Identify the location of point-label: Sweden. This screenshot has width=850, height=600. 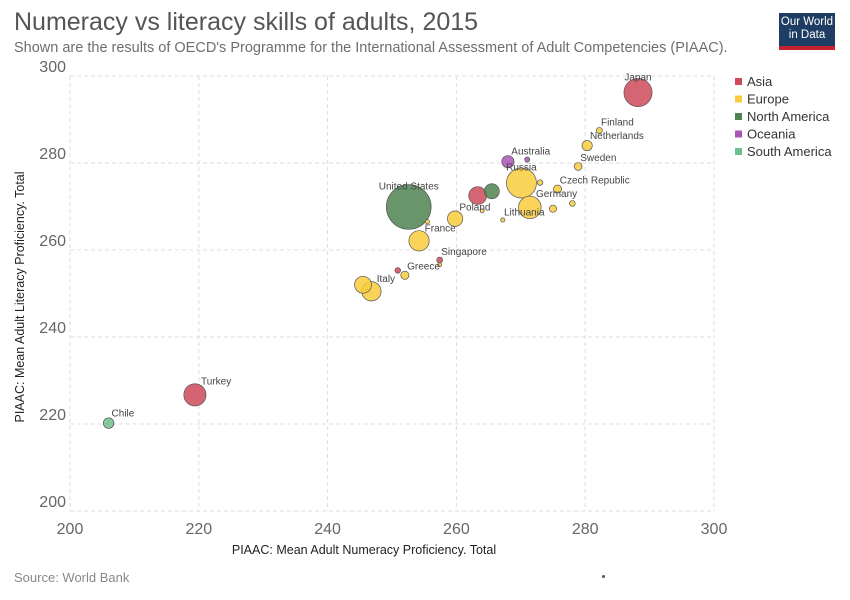
(598, 158).